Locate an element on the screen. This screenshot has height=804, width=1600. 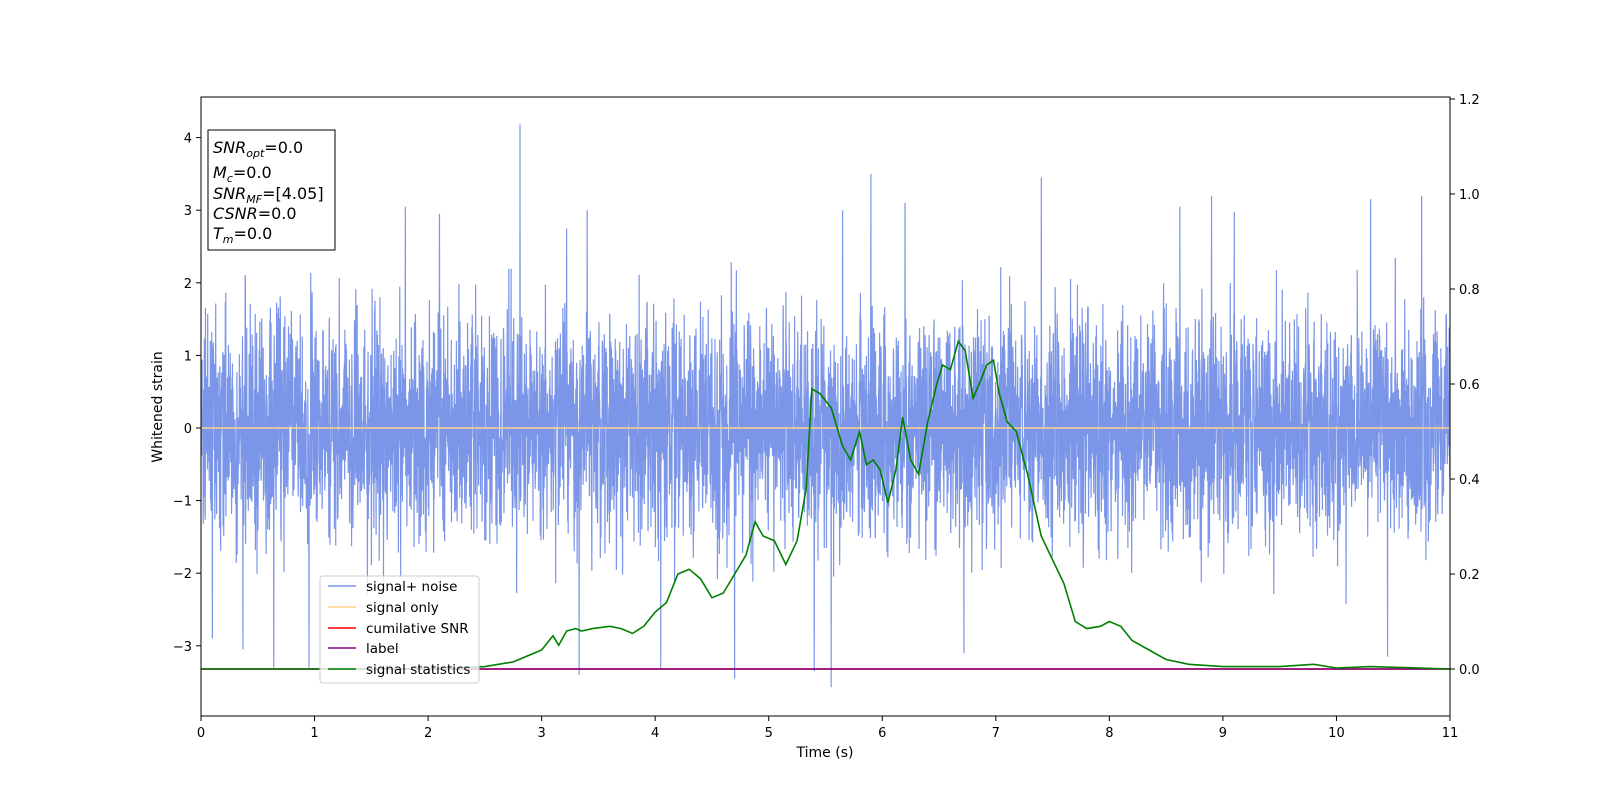
x-tick-label: 2 is located at coordinates (428, 733).